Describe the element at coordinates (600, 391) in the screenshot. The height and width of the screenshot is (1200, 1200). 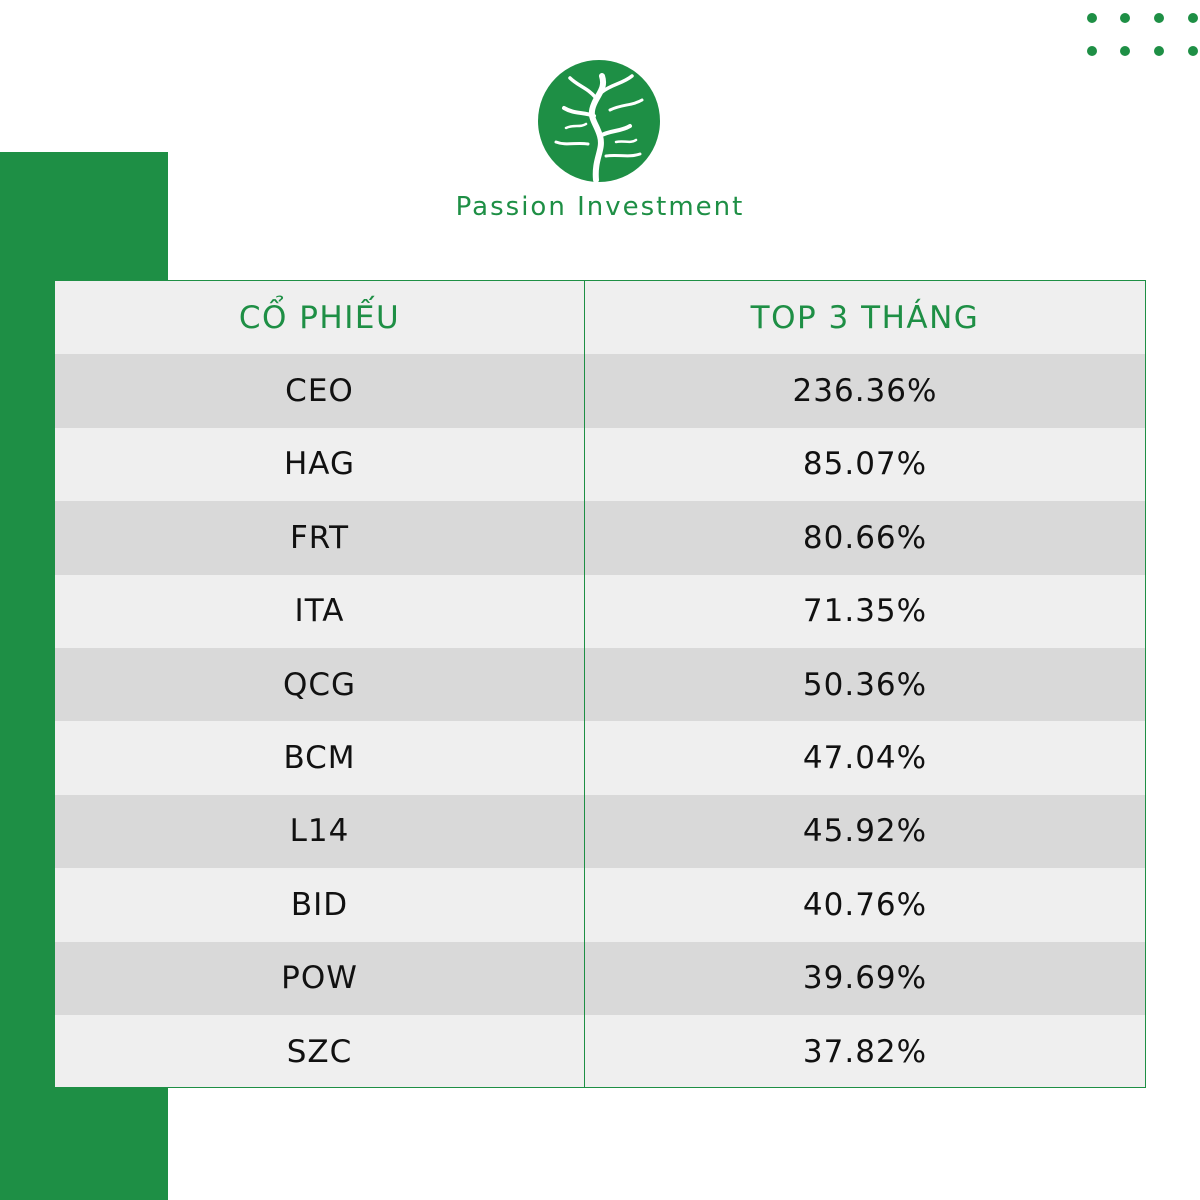
I see `table-row: CEO 236.36%` at that location.